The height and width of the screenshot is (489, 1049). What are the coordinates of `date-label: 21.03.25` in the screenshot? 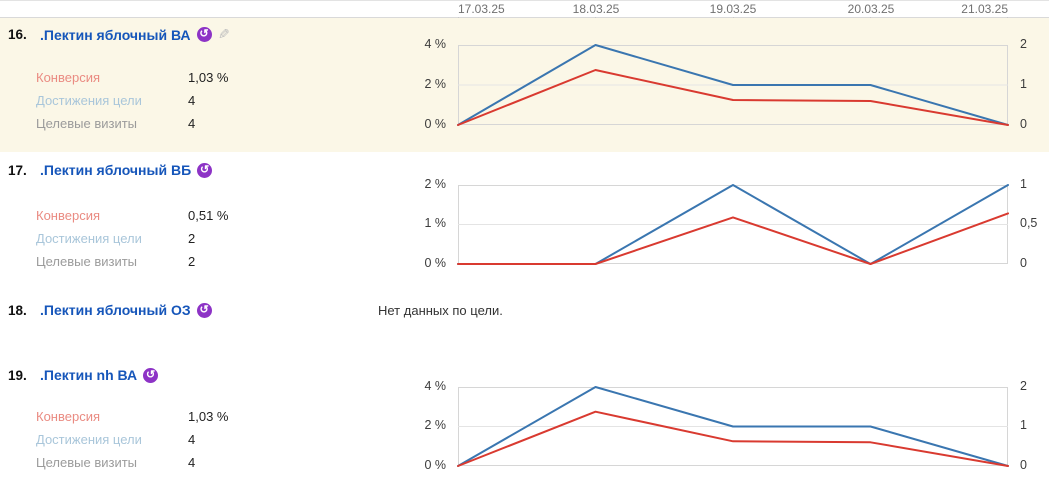 It's located at (984, 9).